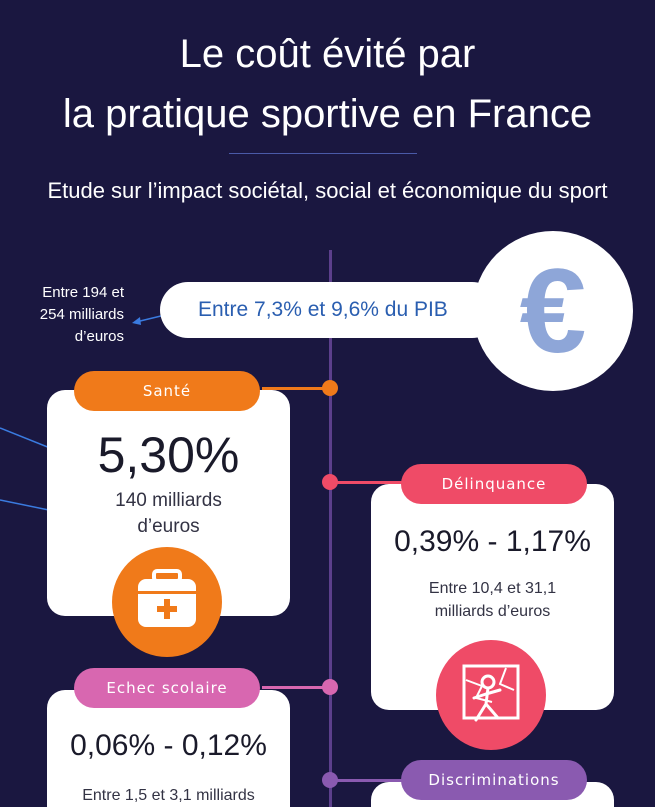 Image resolution: width=655 pixels, height=807 pixels. I want to click on first-aid-kit-icon, so click(167, 598).